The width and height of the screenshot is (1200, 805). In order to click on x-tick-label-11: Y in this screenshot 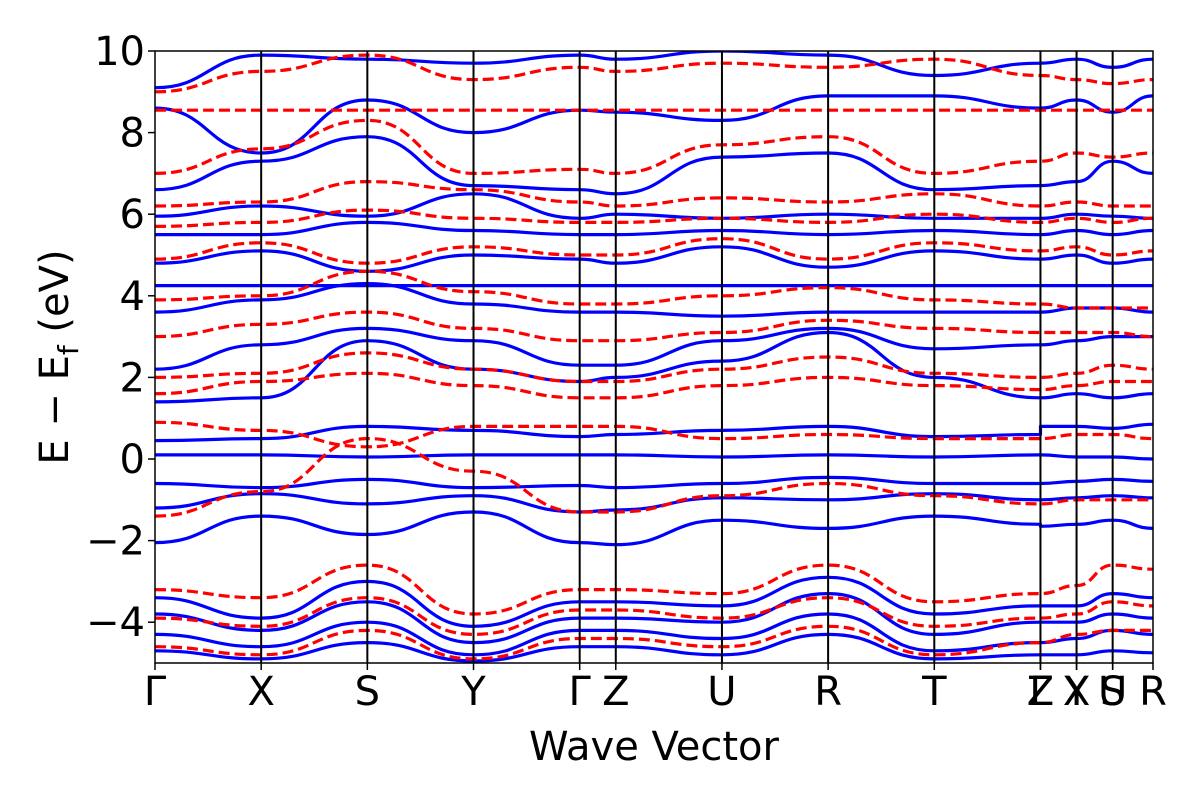, I will do `click(1076, 692)`.